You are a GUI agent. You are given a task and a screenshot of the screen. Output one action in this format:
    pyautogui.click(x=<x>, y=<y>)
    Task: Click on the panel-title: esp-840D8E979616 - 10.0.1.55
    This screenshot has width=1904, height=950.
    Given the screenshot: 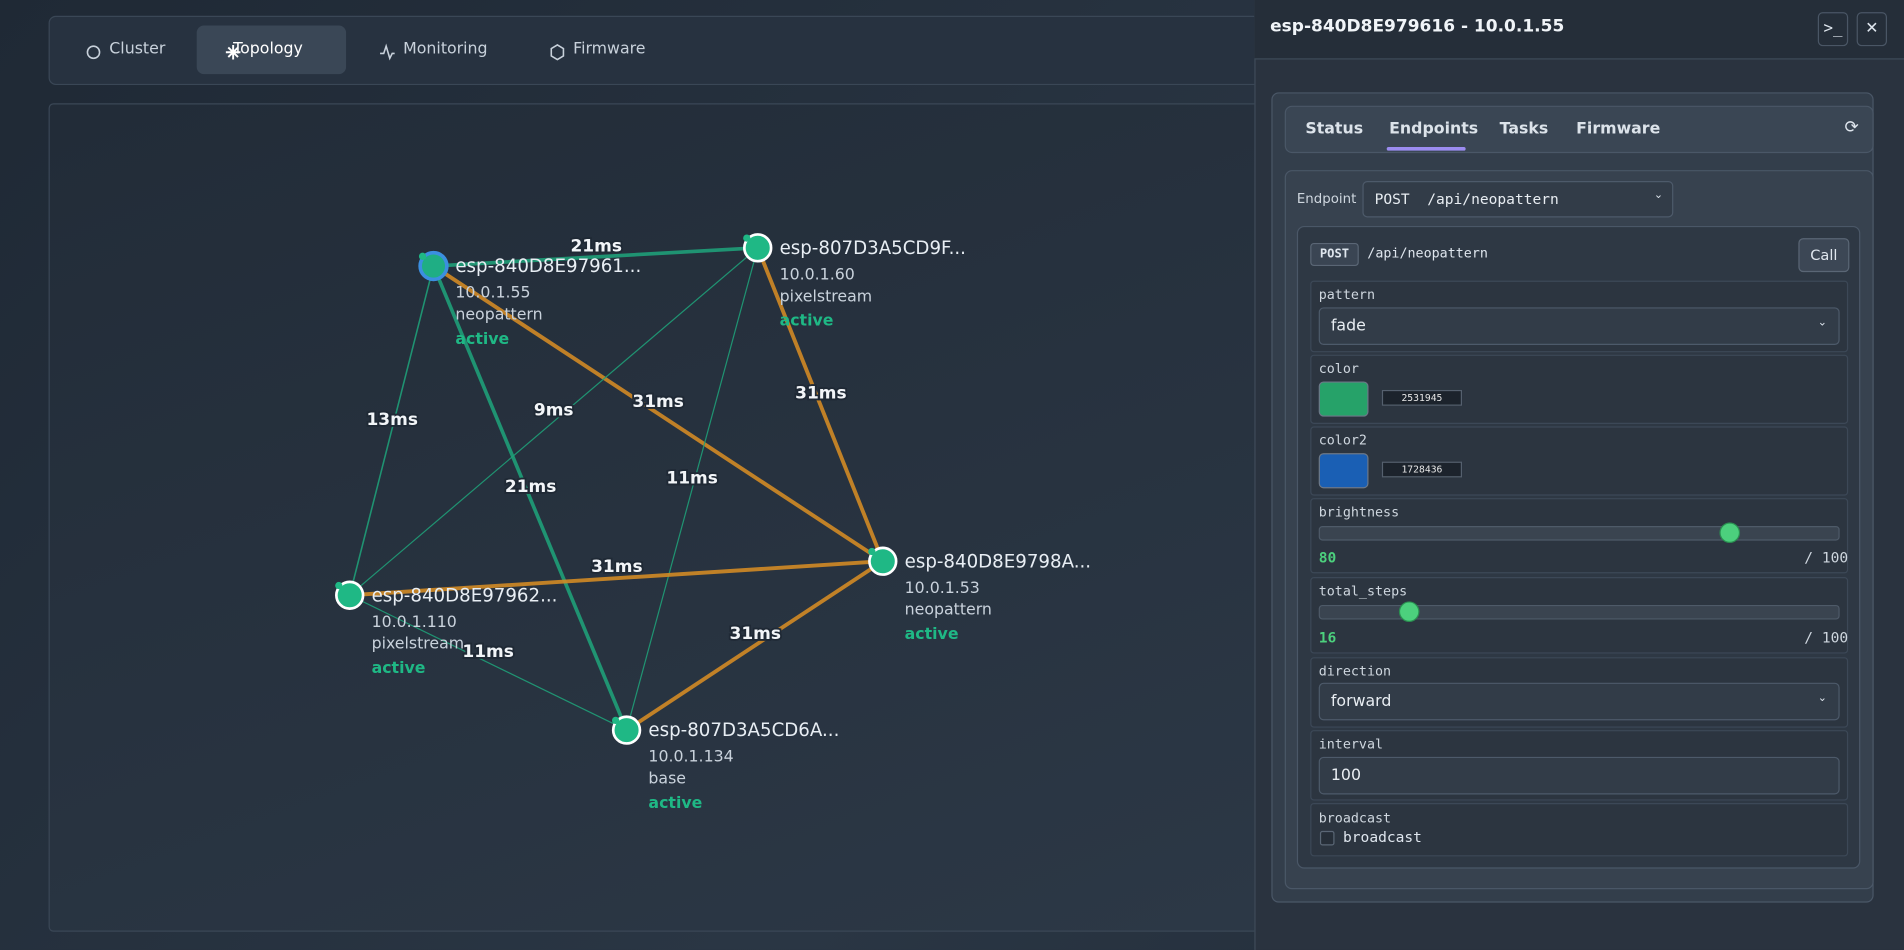 What is the action you would take?
    pyautogui.click(x=1417, y=27)
    